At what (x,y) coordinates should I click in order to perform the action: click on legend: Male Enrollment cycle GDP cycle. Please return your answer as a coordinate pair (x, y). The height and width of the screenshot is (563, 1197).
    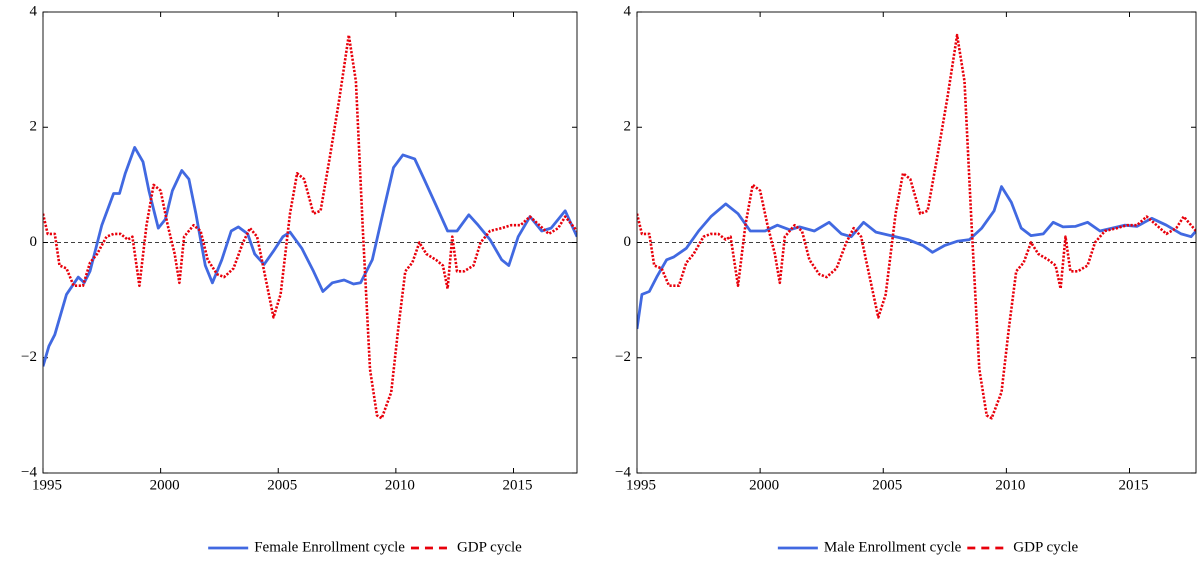
    Looking at the image, I should click on (927, 547).